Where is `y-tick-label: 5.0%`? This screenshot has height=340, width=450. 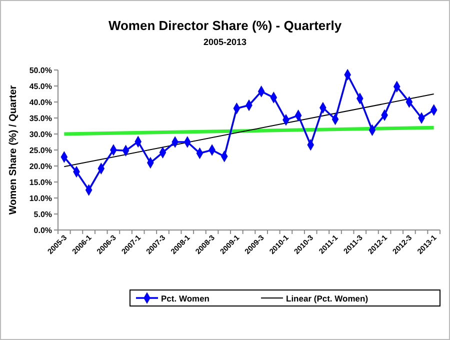 y-tick-label: 5.0% is located at coordinates (43, 214).